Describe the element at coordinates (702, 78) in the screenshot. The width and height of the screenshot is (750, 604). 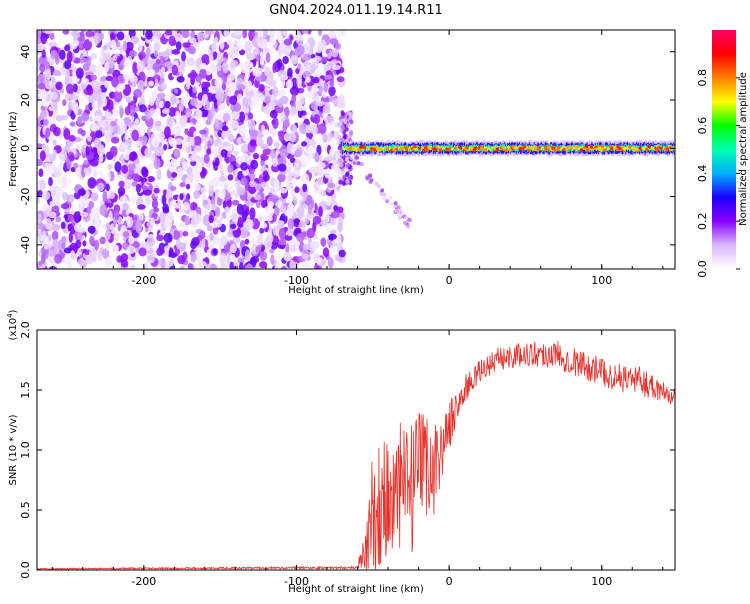
I see `colorbar-tick-label: 0.8` at that location.